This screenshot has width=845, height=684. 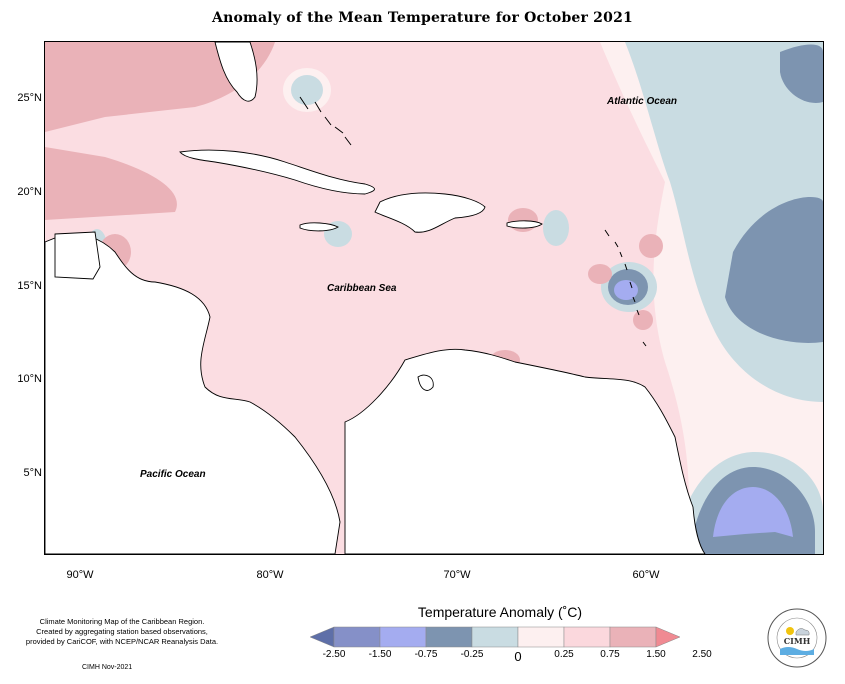 What do you see at coordinates (270, 575) in the screenshot?
I see `lon-label-80w: 80°W` at bounding box center [270, 575].